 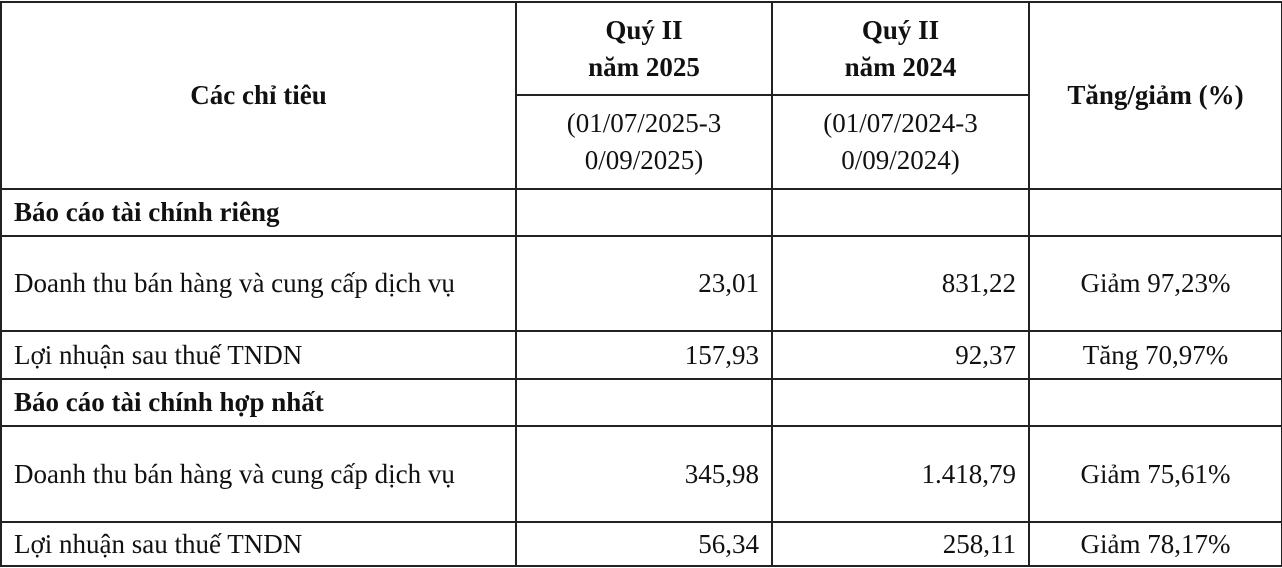 I want to click on section-title: Báo cáo tài chính riêng, so click(x=258, y=212).